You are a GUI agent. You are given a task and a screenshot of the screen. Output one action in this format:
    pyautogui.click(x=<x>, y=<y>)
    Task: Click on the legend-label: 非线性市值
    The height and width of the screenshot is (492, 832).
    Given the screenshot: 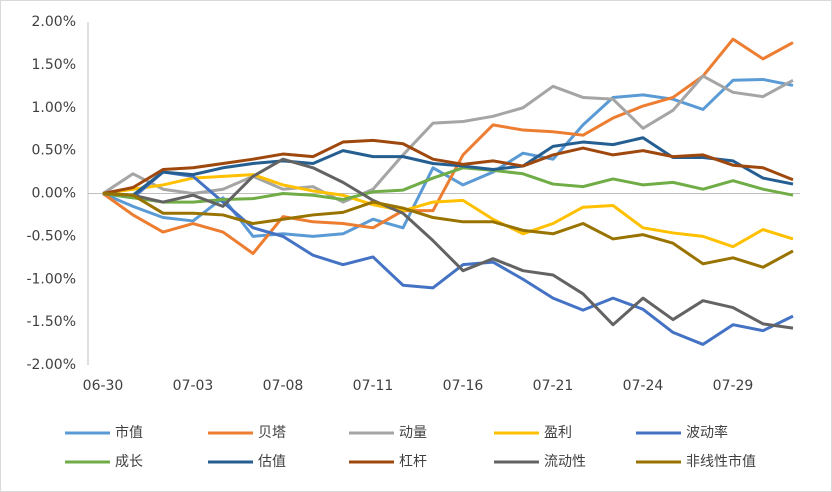 What is the action you would take?
    pyautogui.click(x=721, y=461)
    